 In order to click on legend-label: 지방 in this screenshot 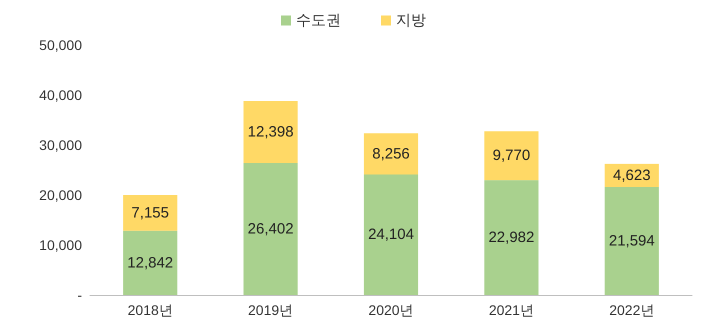, I will do `click(411, 20)`.